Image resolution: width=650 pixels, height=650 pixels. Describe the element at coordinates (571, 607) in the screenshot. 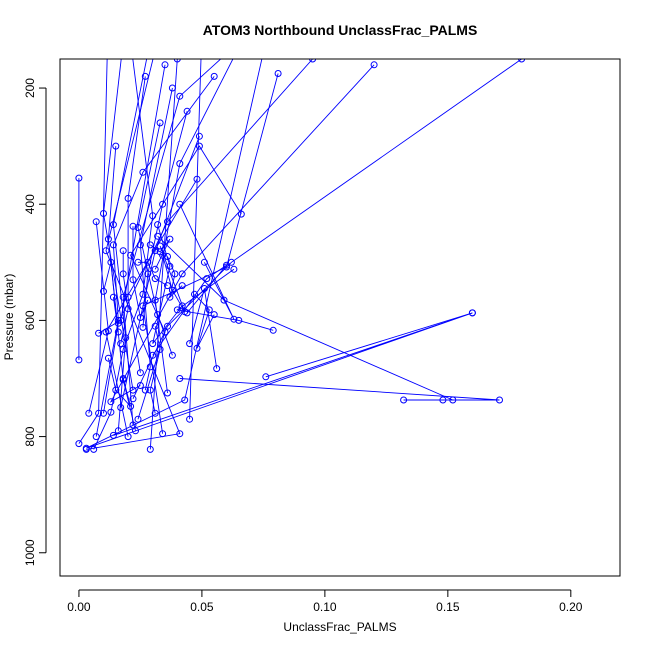

I see `x-tick-label: 0.20` at that location.